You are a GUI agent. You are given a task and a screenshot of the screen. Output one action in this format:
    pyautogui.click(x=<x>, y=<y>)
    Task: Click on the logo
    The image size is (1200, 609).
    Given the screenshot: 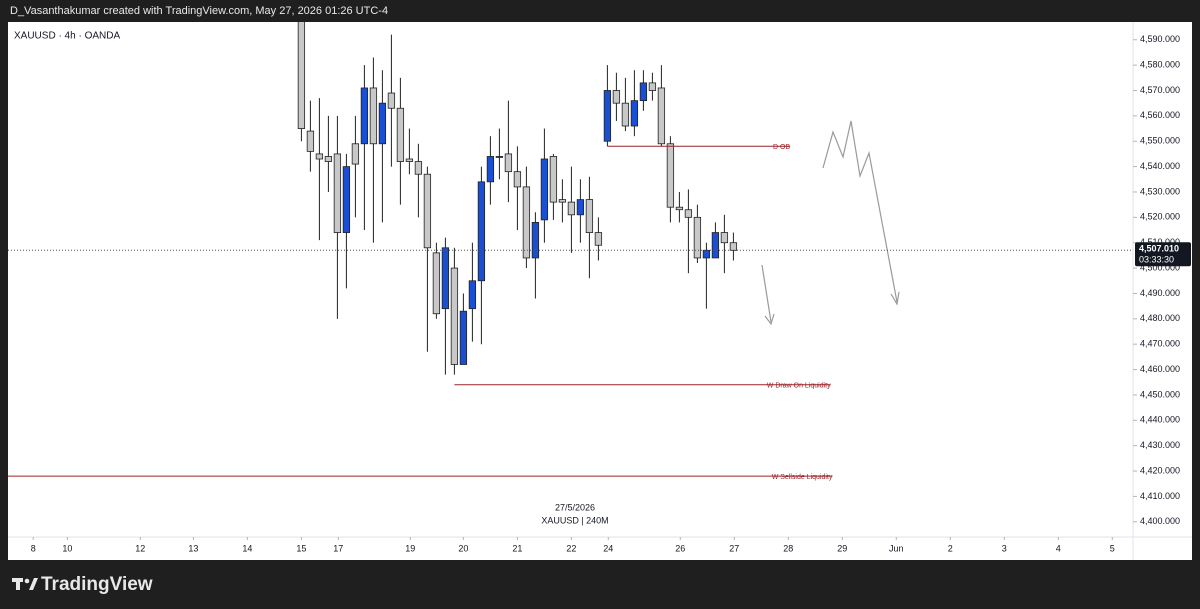 What is the action you would take?
    pyautogui.click(x=25, y=584)
    